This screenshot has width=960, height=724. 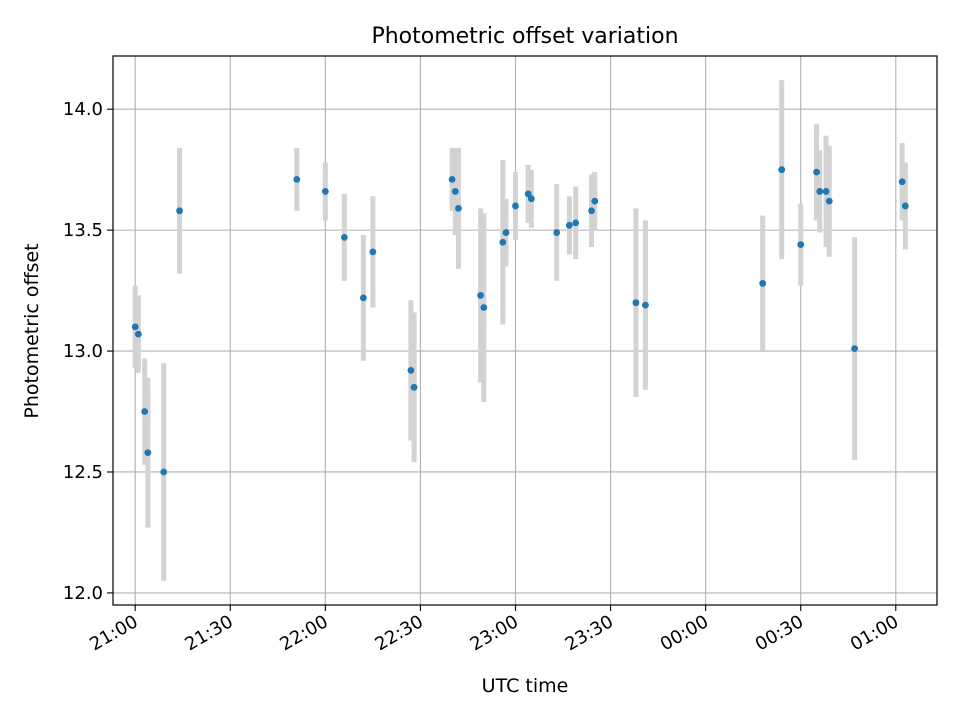 What do you see at coordinates (525, 686) in the screenshot?
I see `x-axis-label: UTC time` at bounding box center [525, 686].